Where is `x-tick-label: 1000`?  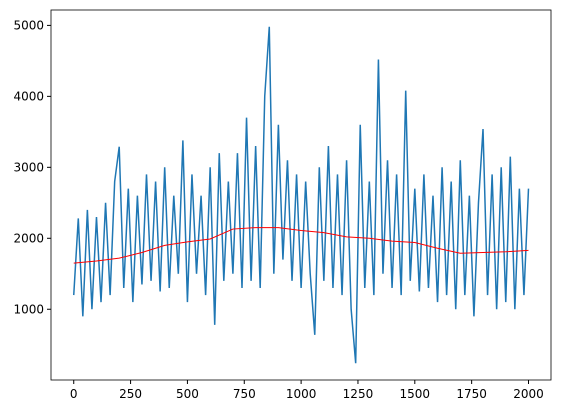 x-tick-label: 1000 is located at coordinates (301, 394).